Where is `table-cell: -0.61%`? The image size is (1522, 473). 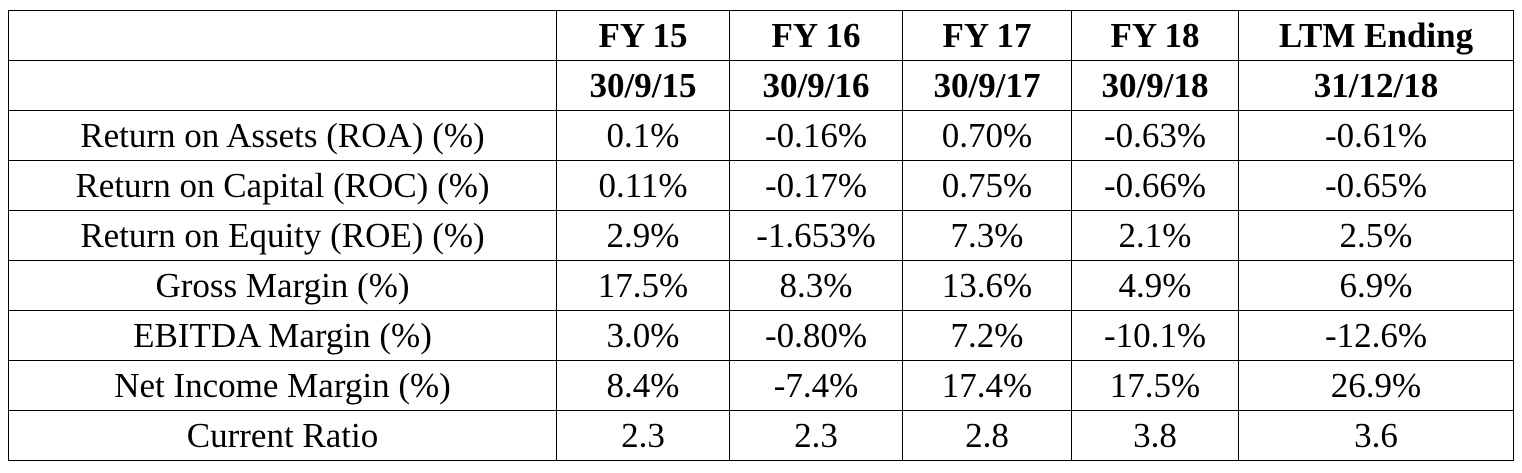
table-cell: -0.61% is located at coordinates (1376, 135).